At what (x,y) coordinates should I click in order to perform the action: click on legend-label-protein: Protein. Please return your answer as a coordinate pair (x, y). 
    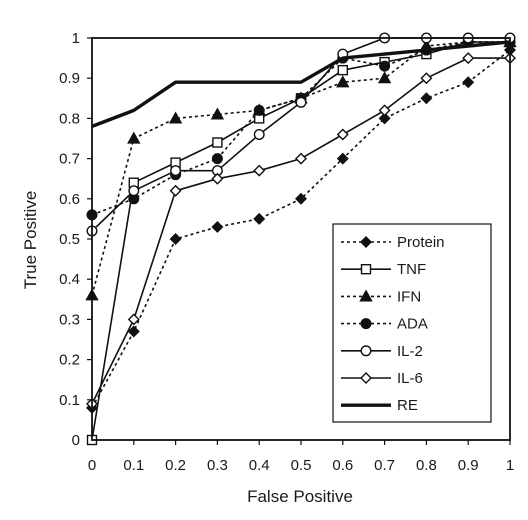
    Looking at the image, I should click on (421, 242).